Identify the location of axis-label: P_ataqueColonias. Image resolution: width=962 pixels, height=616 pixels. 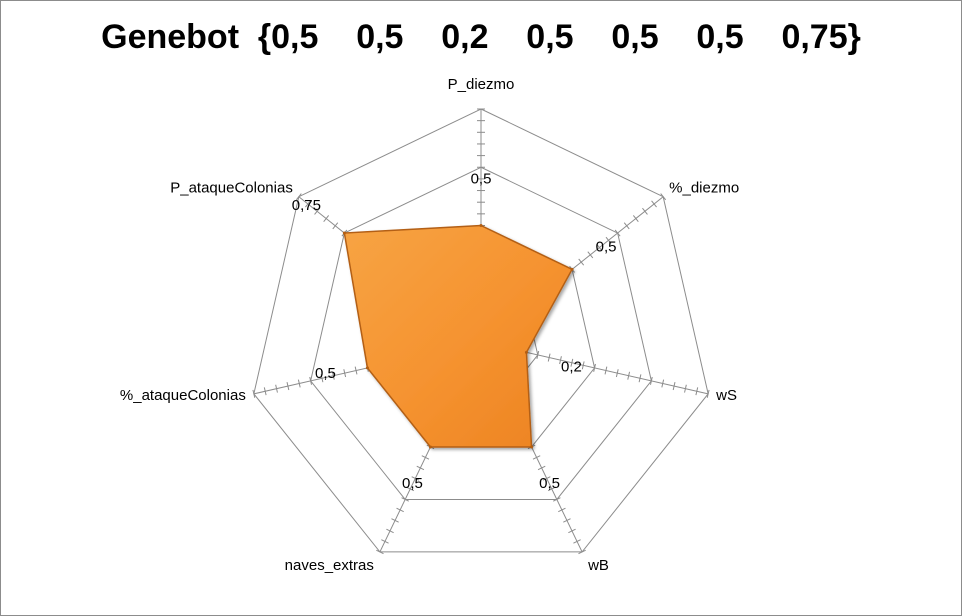
(231, 188).